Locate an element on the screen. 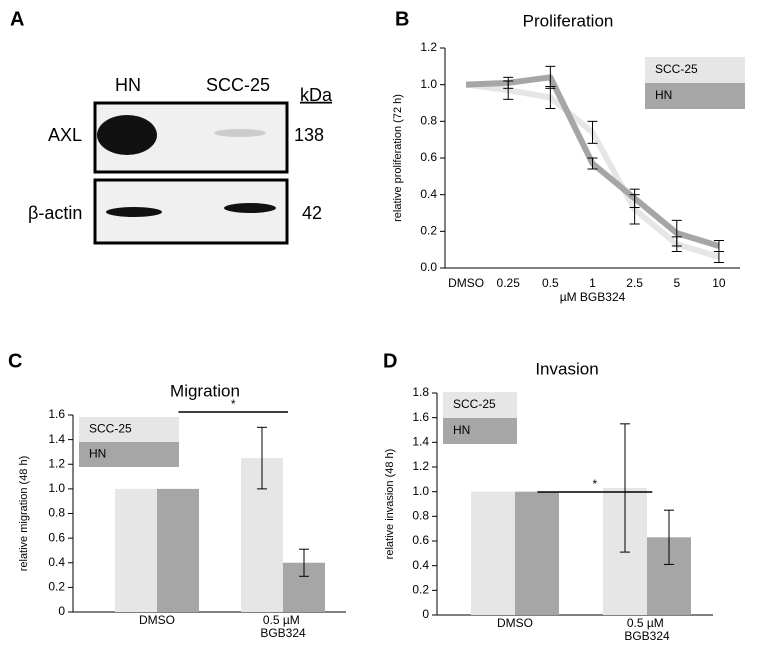  y-axis-label: relative migration (48 h) is located at coordinates (24, 514).